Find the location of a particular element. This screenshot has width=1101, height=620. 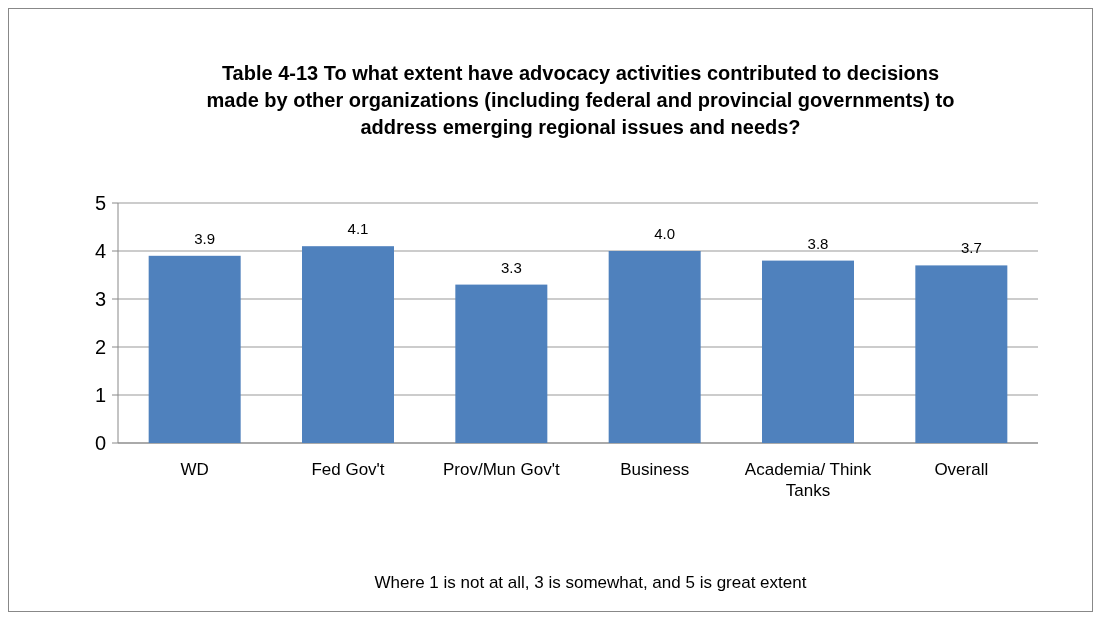

x-tick-label: WD is located at coordinates (194, 469).